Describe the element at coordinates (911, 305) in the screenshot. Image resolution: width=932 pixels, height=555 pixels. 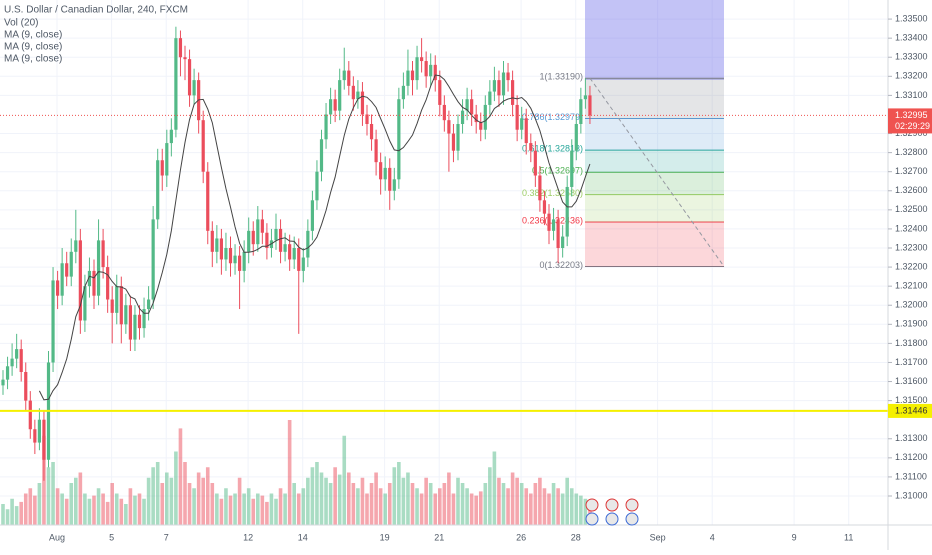
I see `y-tick-label: 1.32000` at that location.